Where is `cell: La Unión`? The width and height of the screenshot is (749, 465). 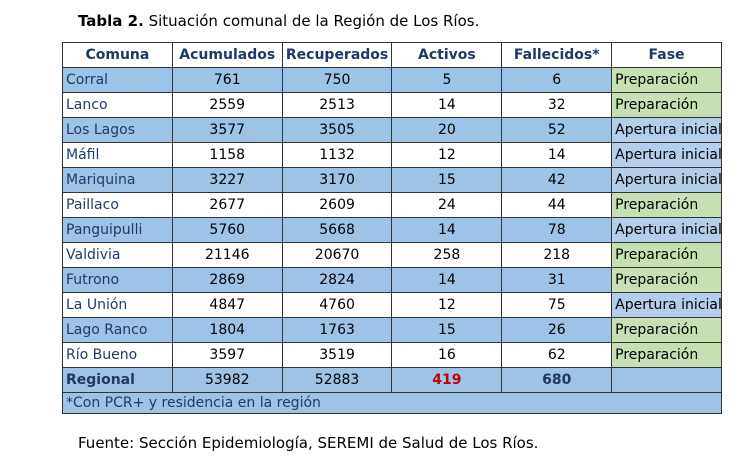
cell: La Unión is located at coordinates (117, 305).